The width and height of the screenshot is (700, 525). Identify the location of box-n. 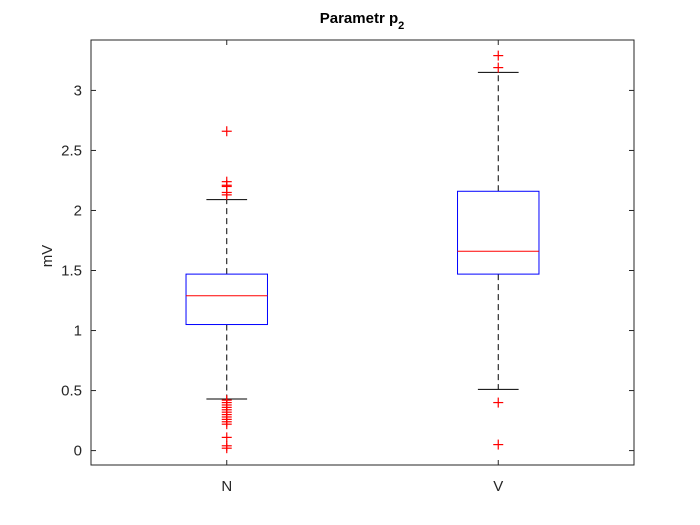
(226, 299).